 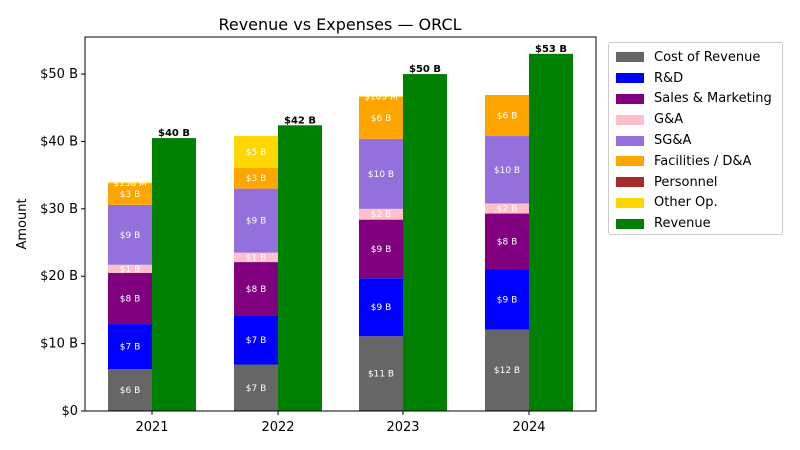 I want to click on legend-item: R&D, so click(x=699, y=78).